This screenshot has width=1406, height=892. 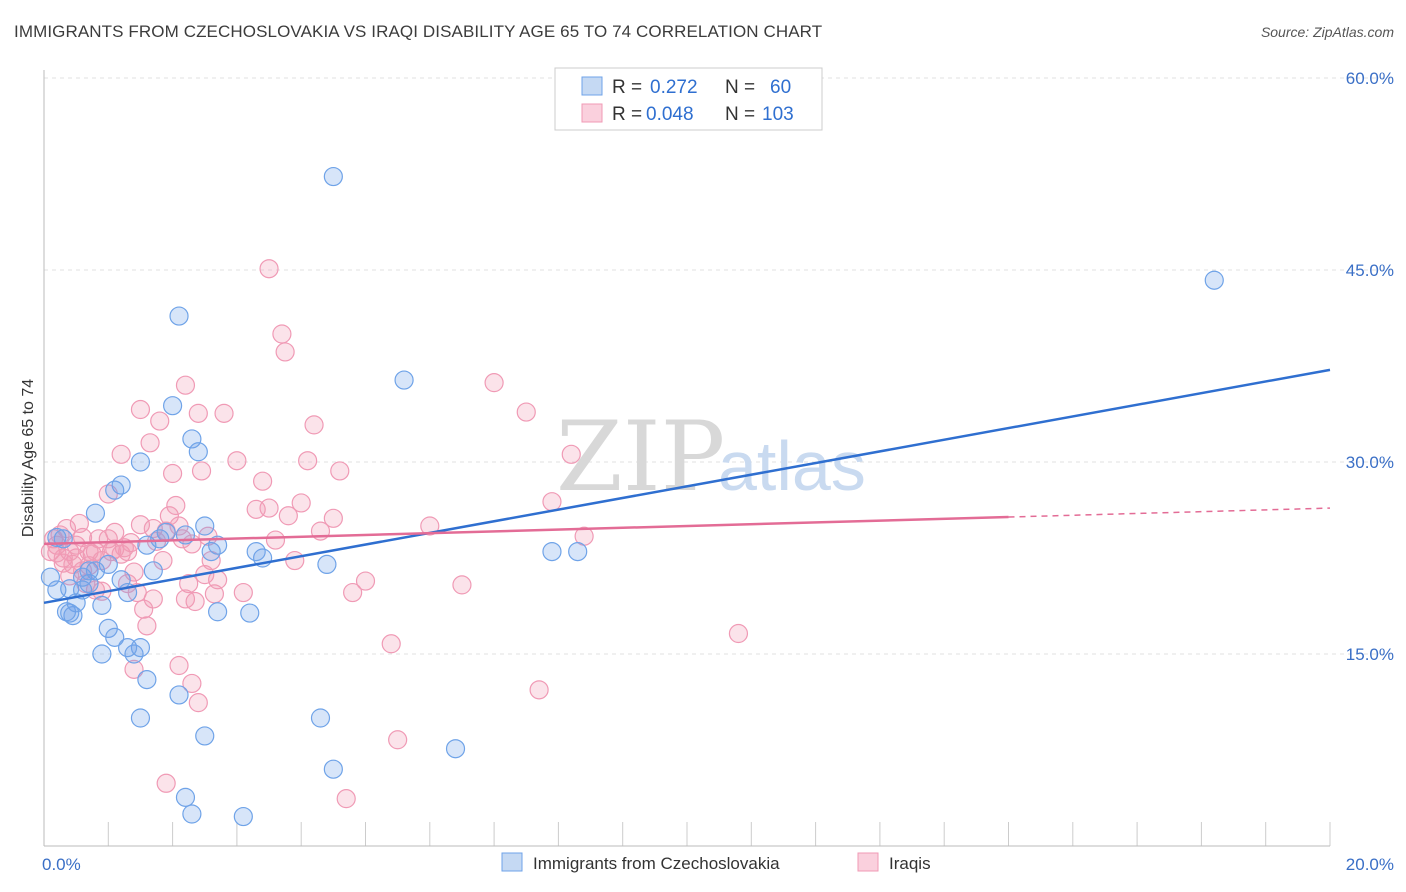 I want to click on x-tick-label-max: 20.0%, so click(x=1370, y=864).